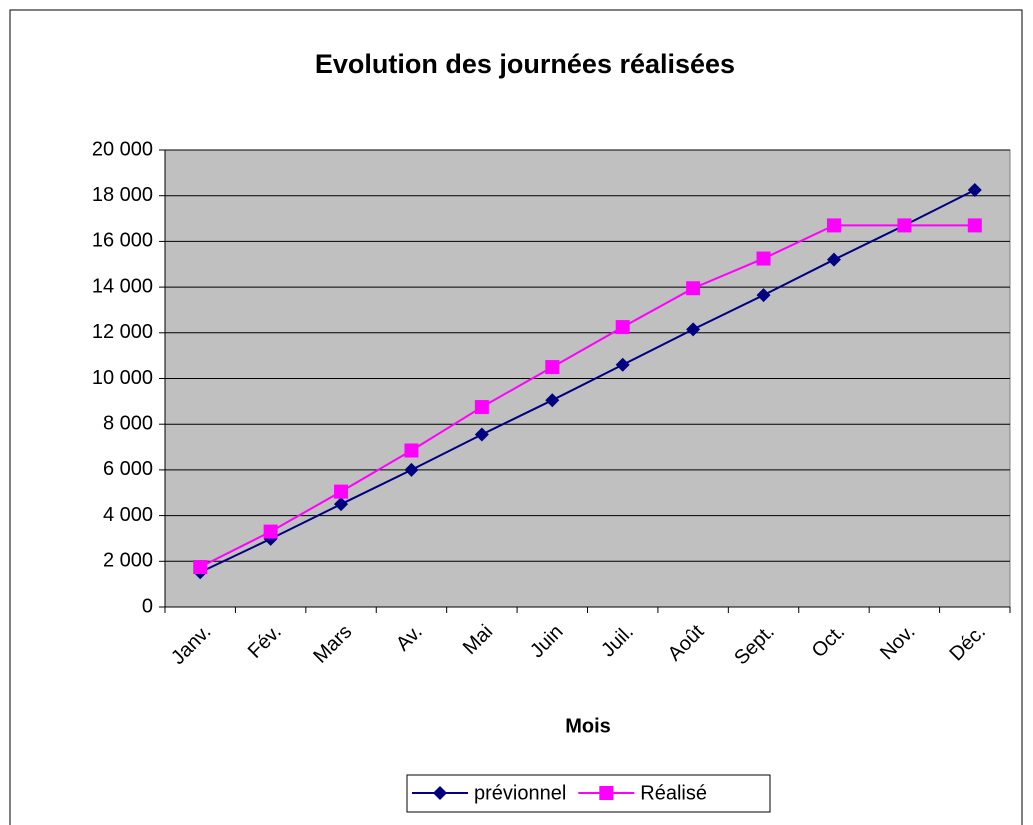  Describe the element at coordinates (265, 642) in the screenshot. I see `x-tick-label: Fév.` at that location.